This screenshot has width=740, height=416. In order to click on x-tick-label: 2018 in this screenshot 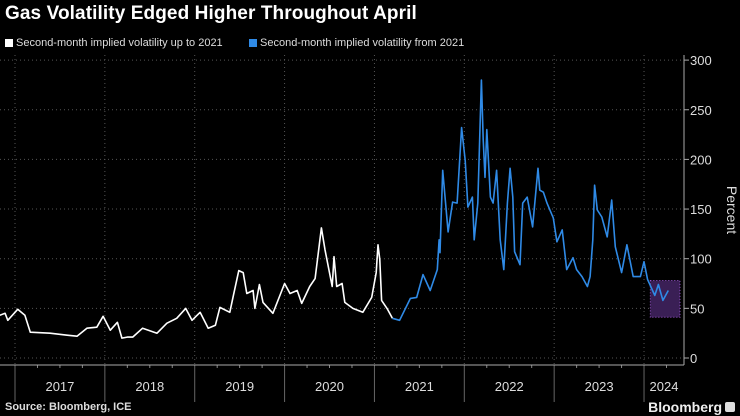, I will do `click(149, 386)`.